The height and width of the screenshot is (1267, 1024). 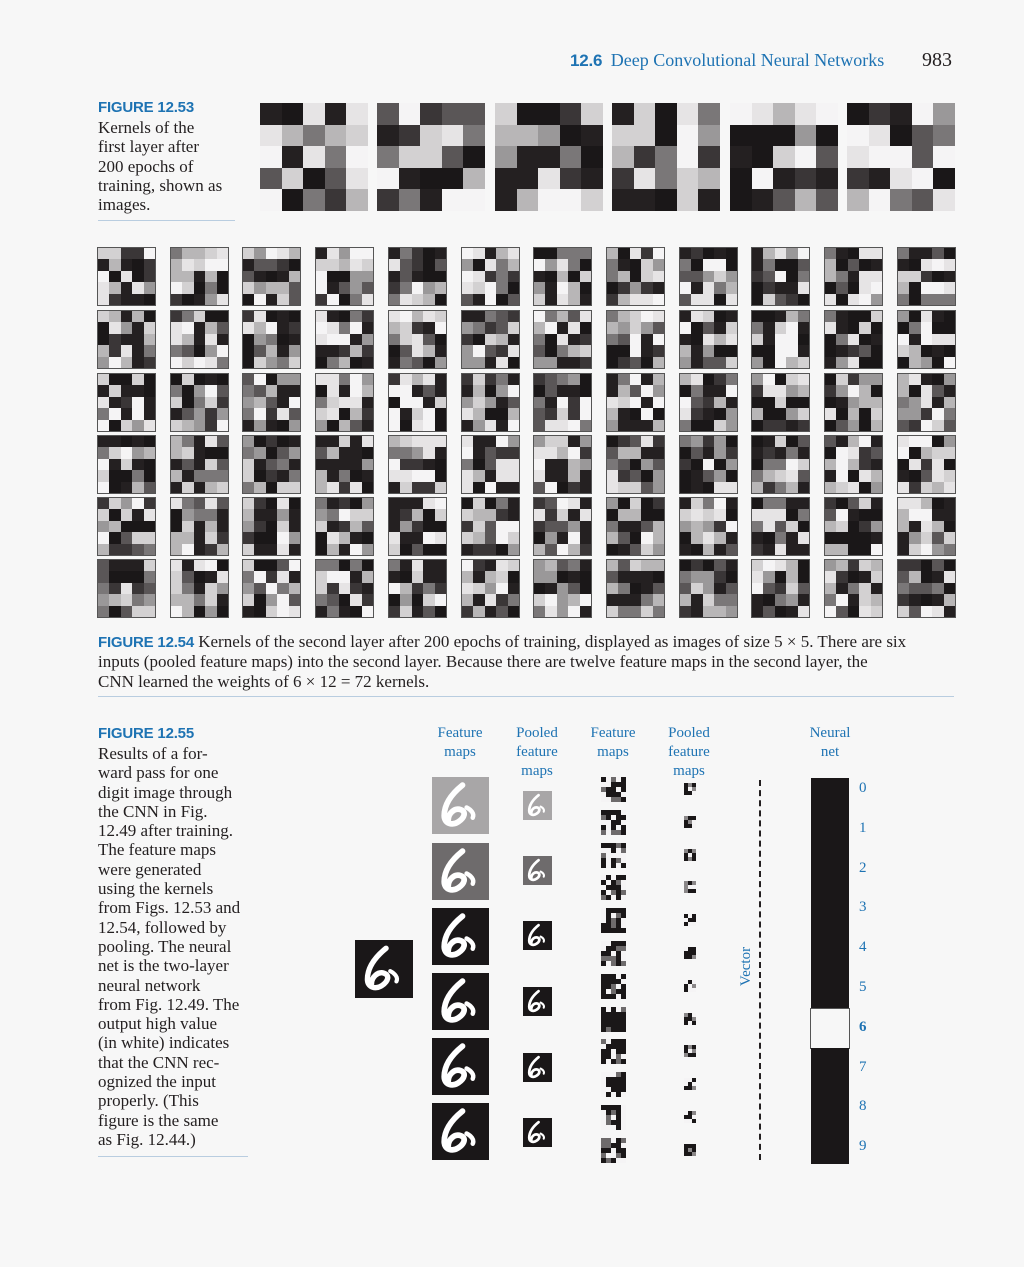 I want to click on fig55-caption-line: as Fig. 12.44.), so click(x=147, y=1139).